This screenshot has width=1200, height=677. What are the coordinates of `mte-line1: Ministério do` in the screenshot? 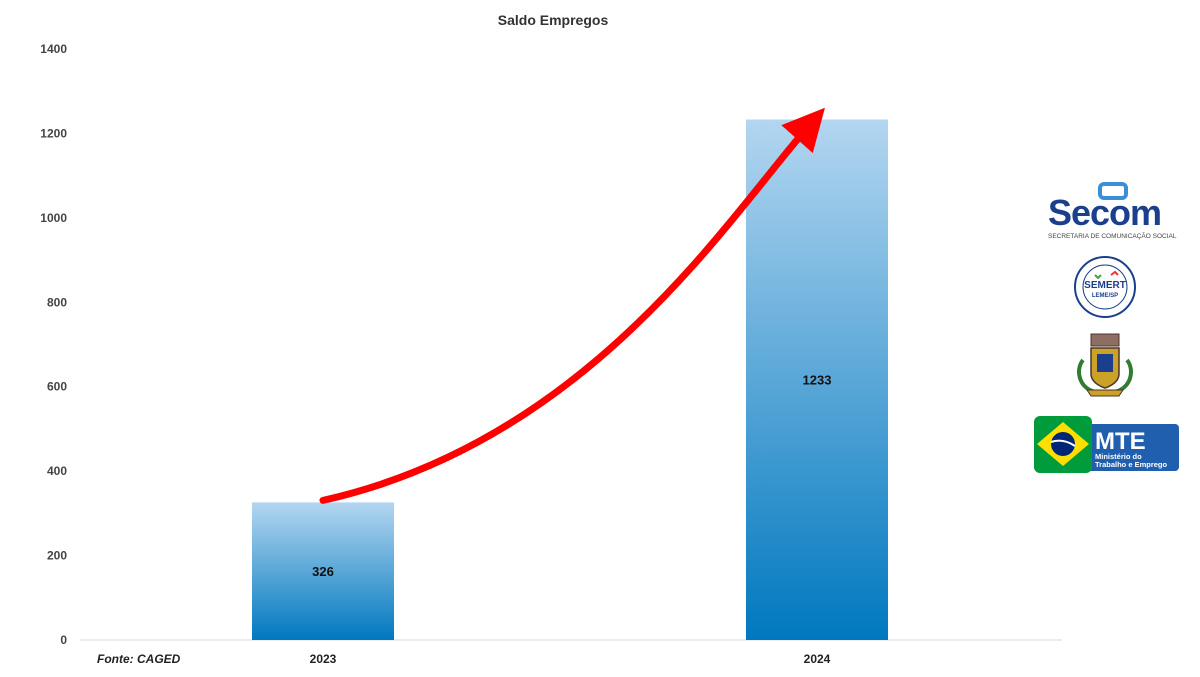 It's located at (1118, 456).